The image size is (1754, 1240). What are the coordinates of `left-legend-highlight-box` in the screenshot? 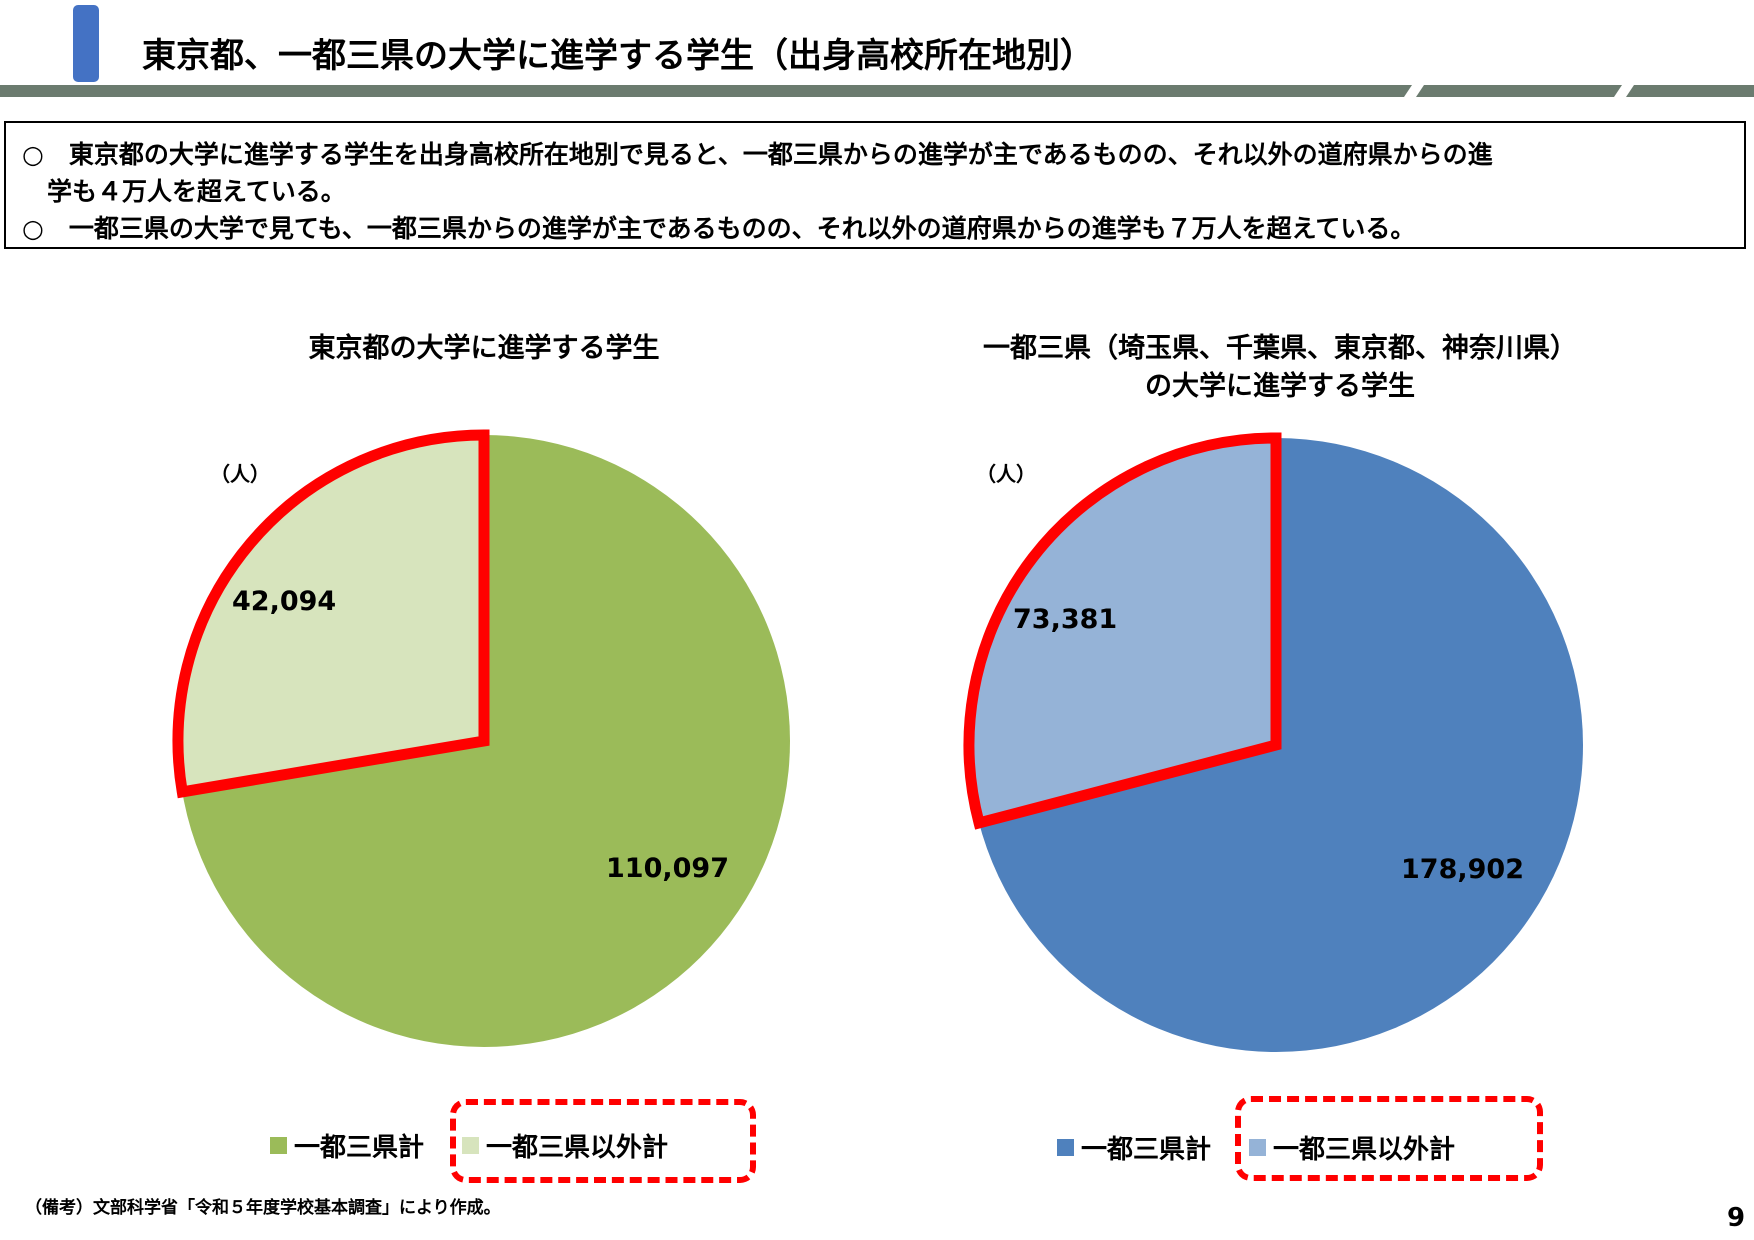 It's located at (603, 1141).